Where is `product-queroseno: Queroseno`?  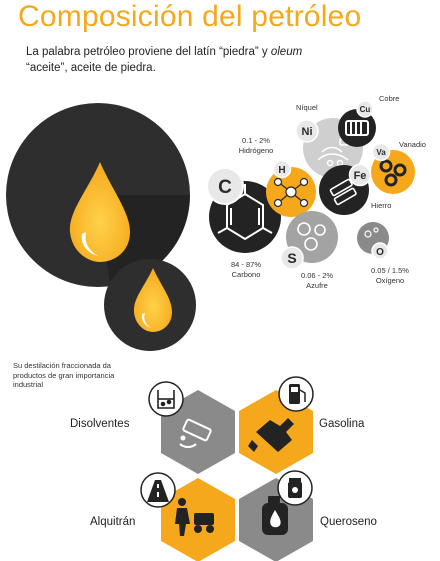
product-queroseno: Queroseno is located at coordinates (348, 522).